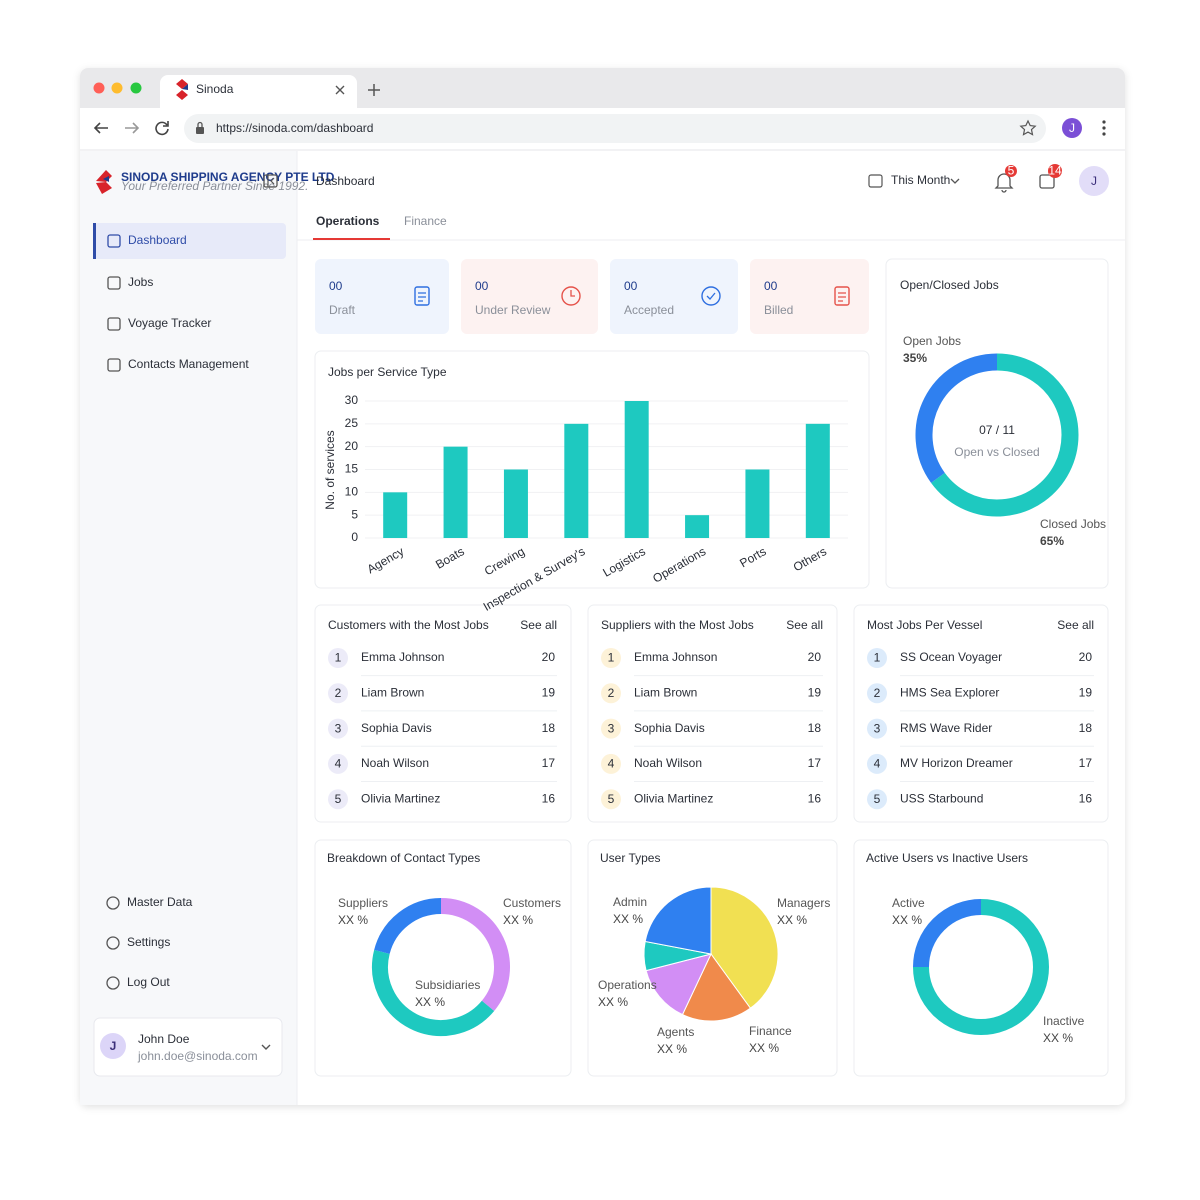 Image resolution: width=1200 pixels, height=1200 pixels. I want to click on reload-button, so click(162, 128).